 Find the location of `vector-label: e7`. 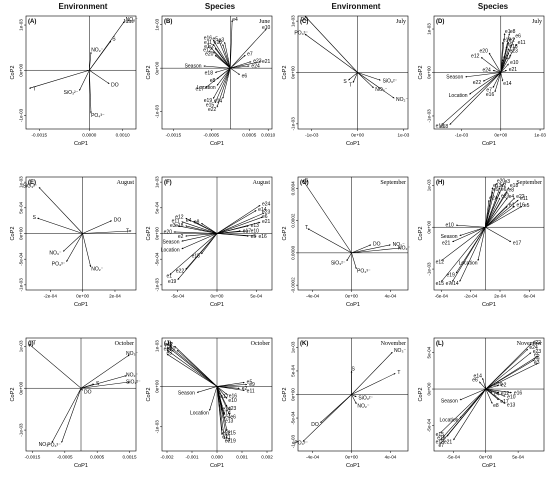

vector-label: e7 is located at coordinates (250, 54).